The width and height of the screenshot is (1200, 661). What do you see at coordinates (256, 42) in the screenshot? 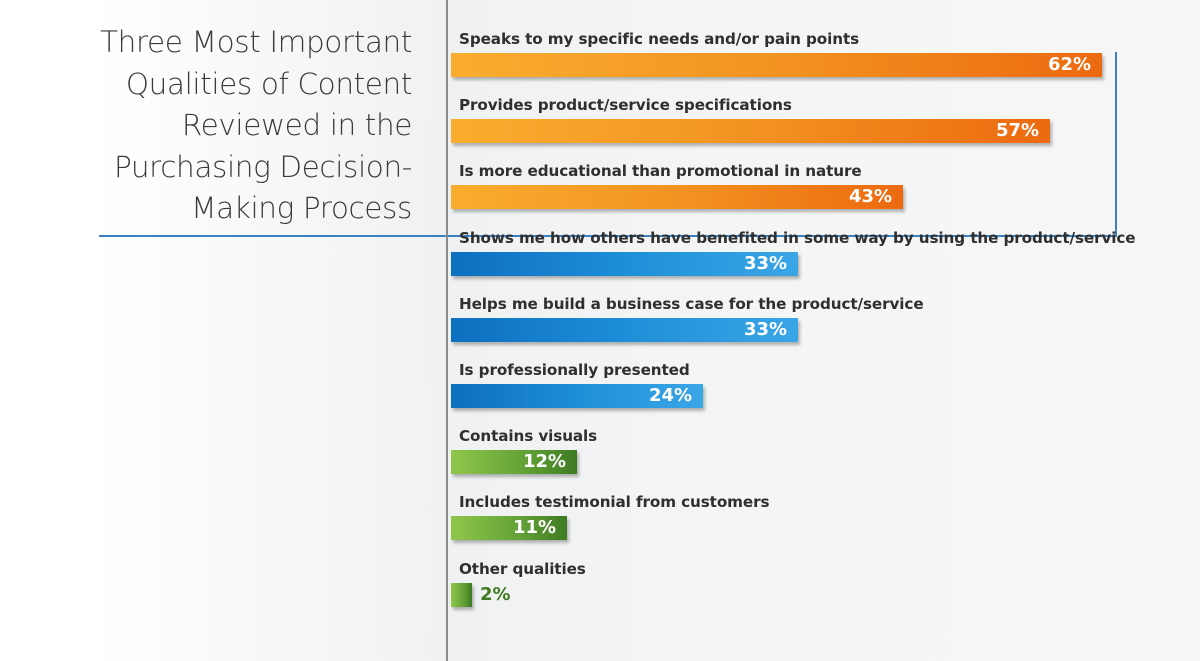
I see `title-line: Three Most Important` at bounding box center [256, 42].